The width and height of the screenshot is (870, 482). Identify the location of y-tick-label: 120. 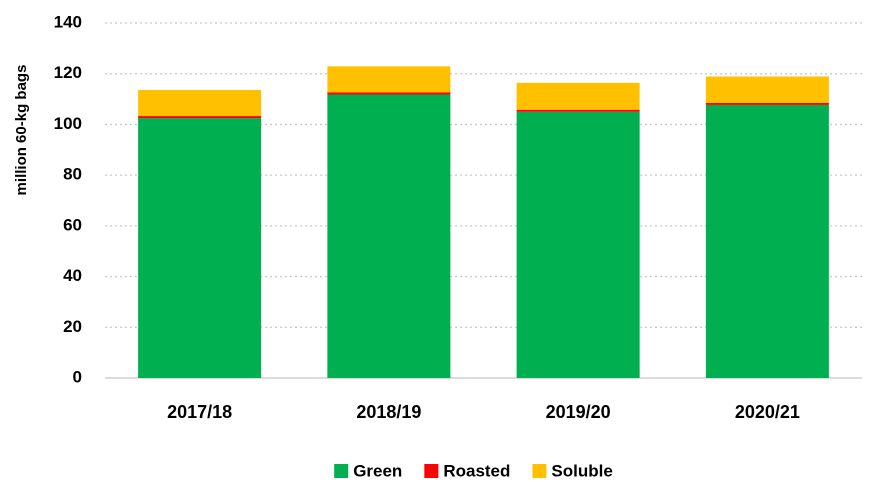
(68, 72).